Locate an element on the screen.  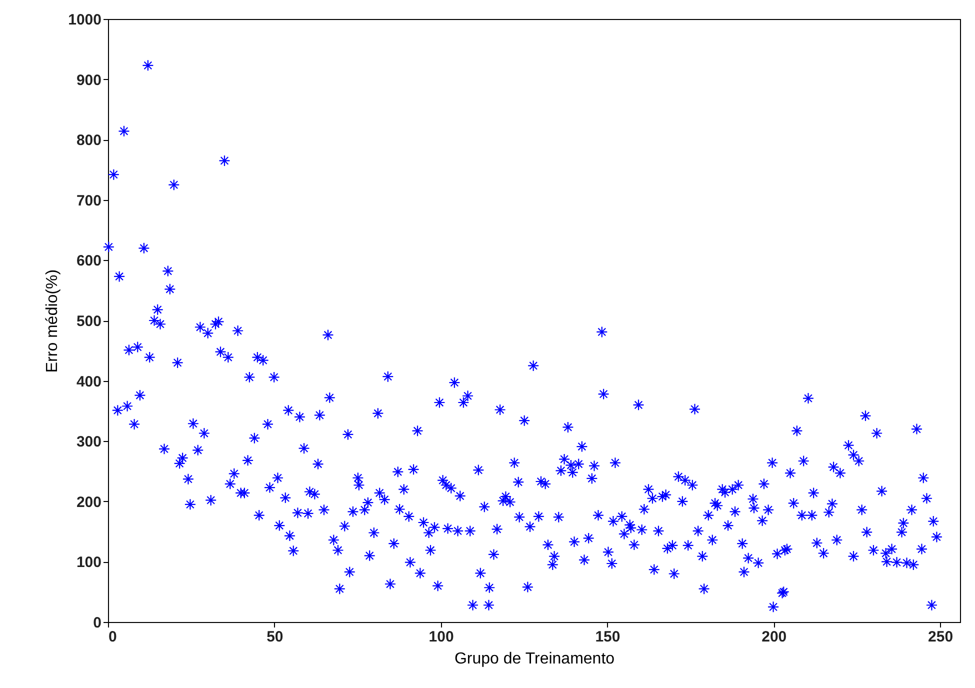
y-tick-label: 700 is located at coordinates (89, 201).